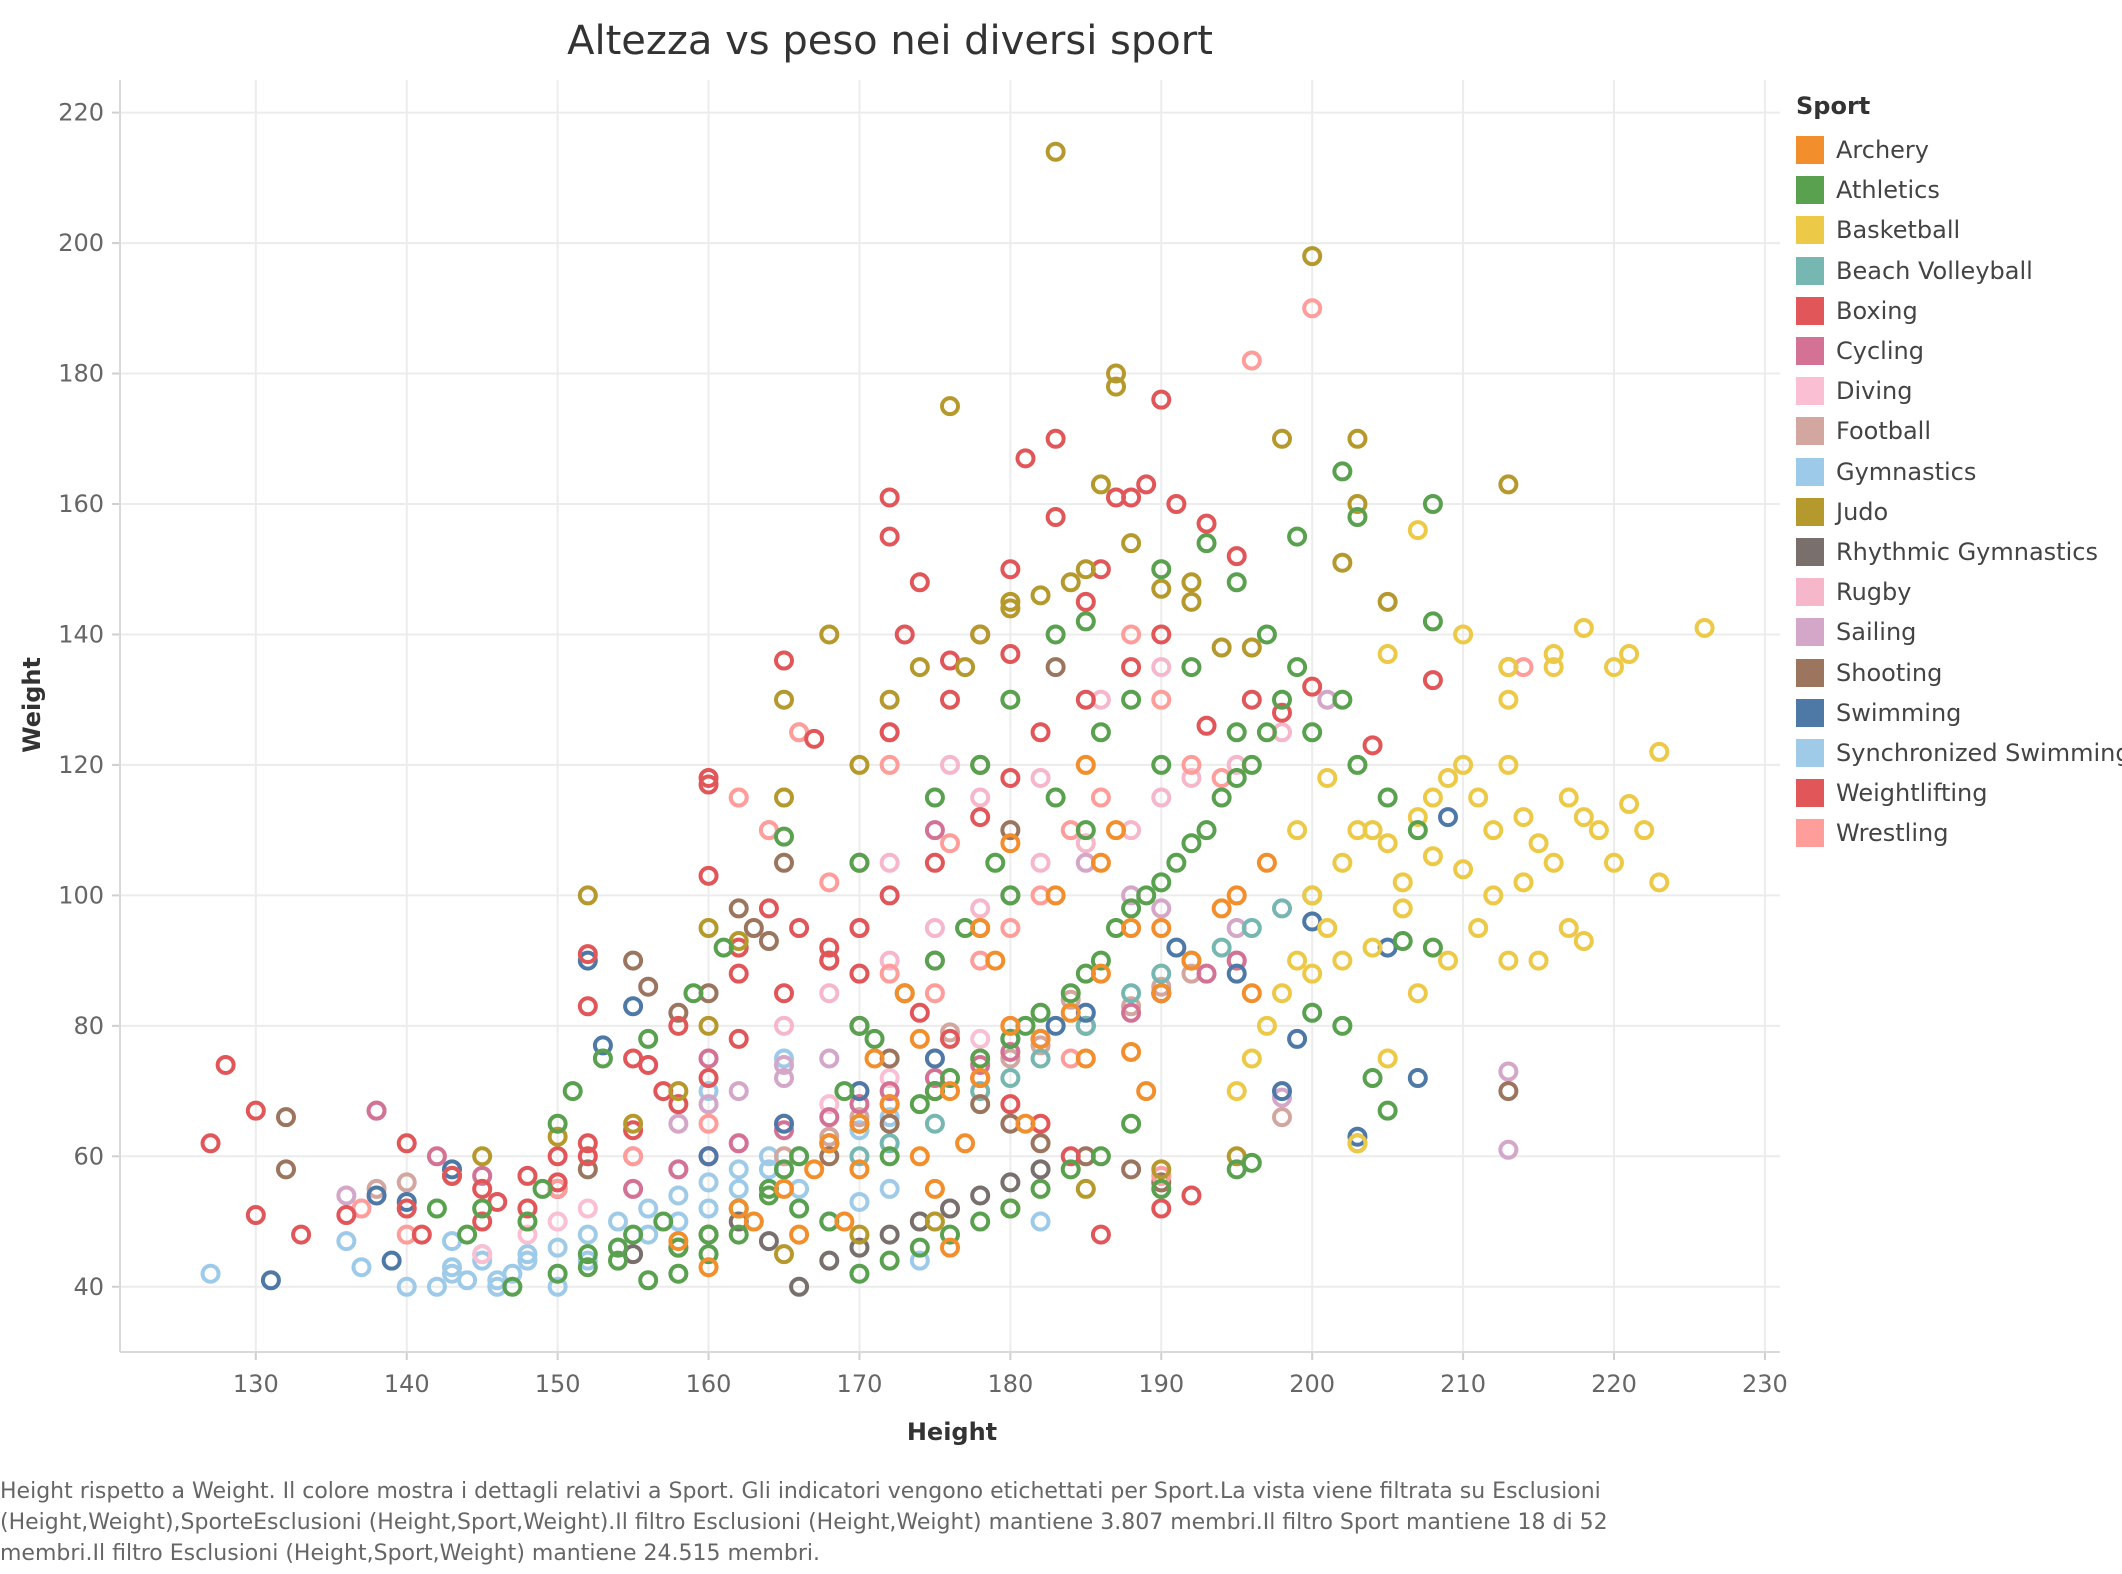  What do you see at coordinates (1959, 150) in the screenshot?
I see `legend-item: Archery` at bounding box center [1959, 150].